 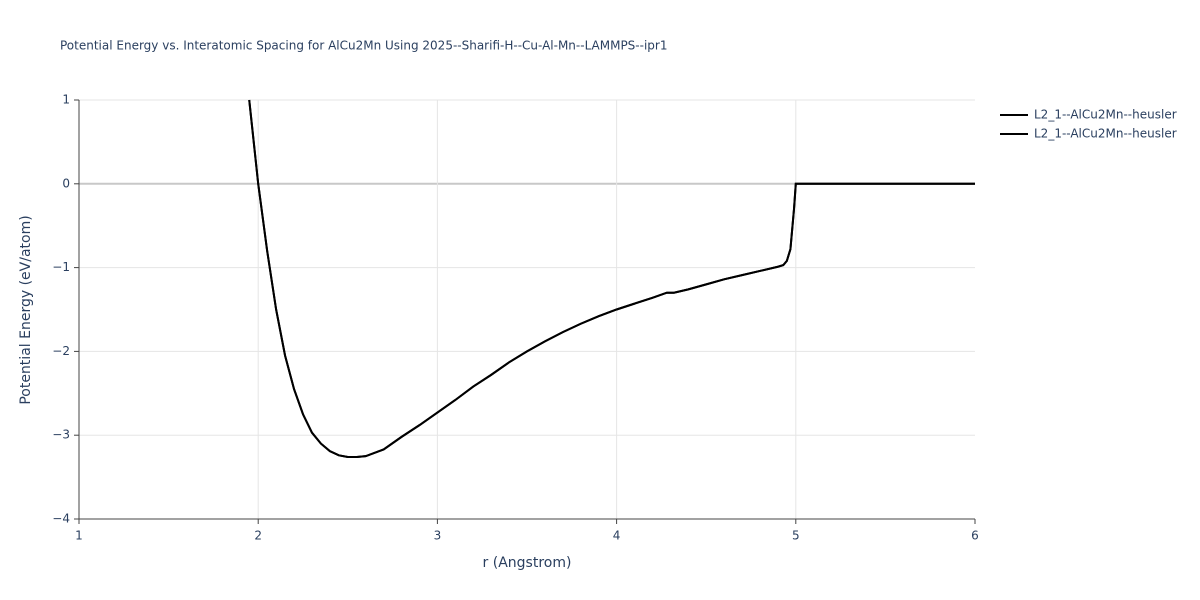 I want to click on x-axis-title: r (Angstrom), so click(x=527, y=563).